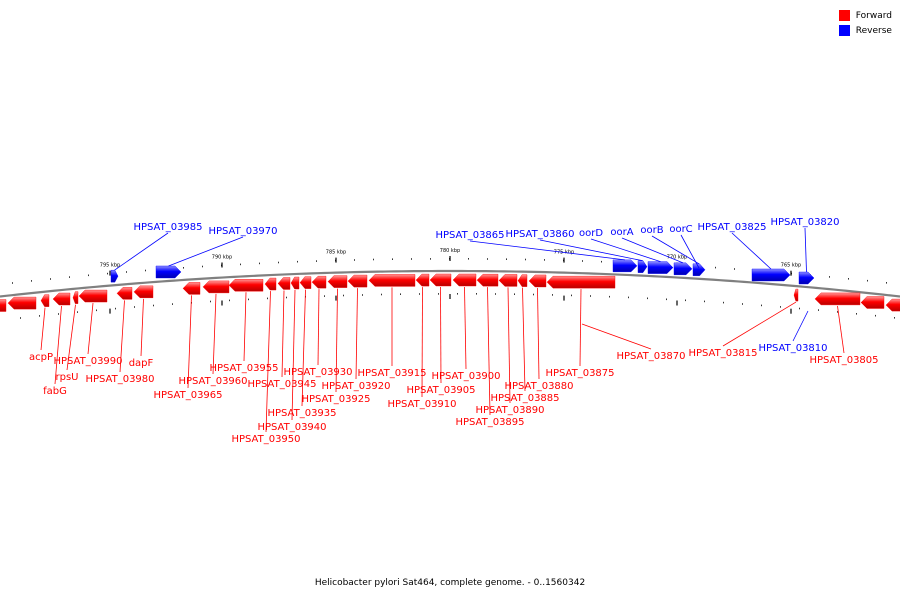 This screenshot has height=600, width=900. What do you see at coordinates (302, 354) in the screenshot?
I see `gene-label-hpsat-03935: HPSAT_03935` at bounding box center [302, 354].